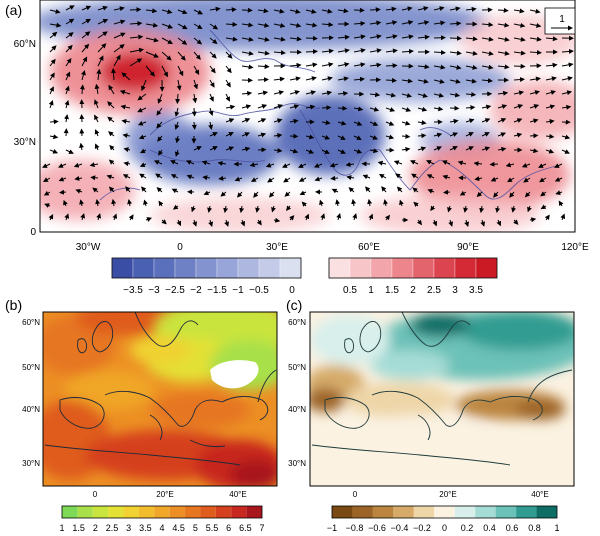 The width and height of the screenshot is (600, 536). What do you see at coordinates (304, 276) in the screenshot?
I see `panel-a-colorbar: −3.5 −3 −2.5 −2 −1.5 −1 −0.5 0 0.5 1 1.5 2 2.5 3 3.5` at bounding box center [304, 276].